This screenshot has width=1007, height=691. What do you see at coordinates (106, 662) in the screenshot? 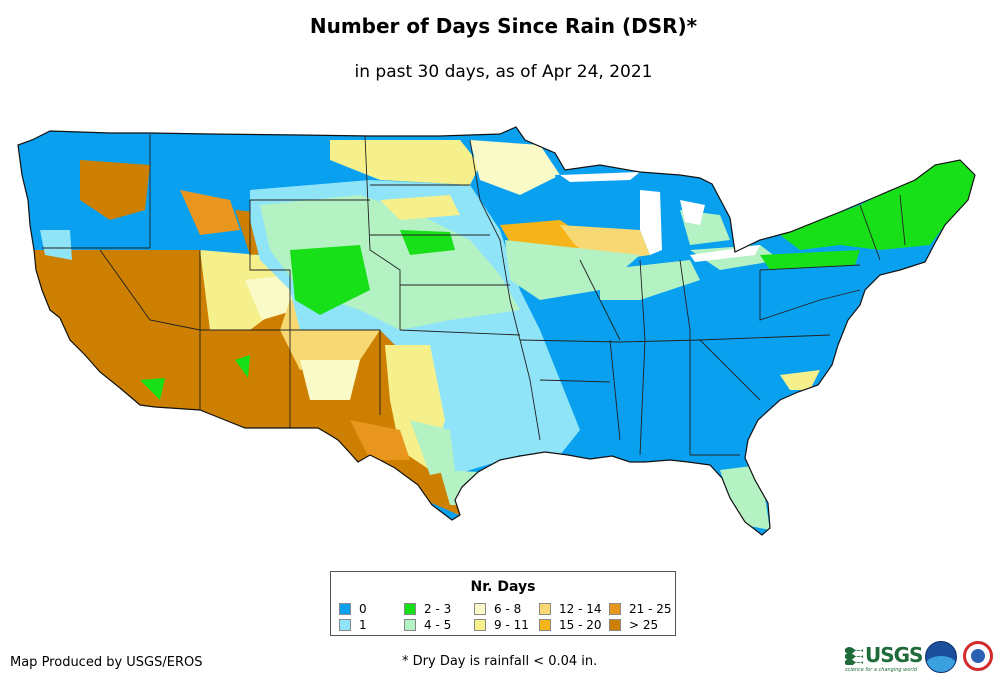
I see `map-credit: Map Produced by USGS/EROS` at bounding box center [106, 662].